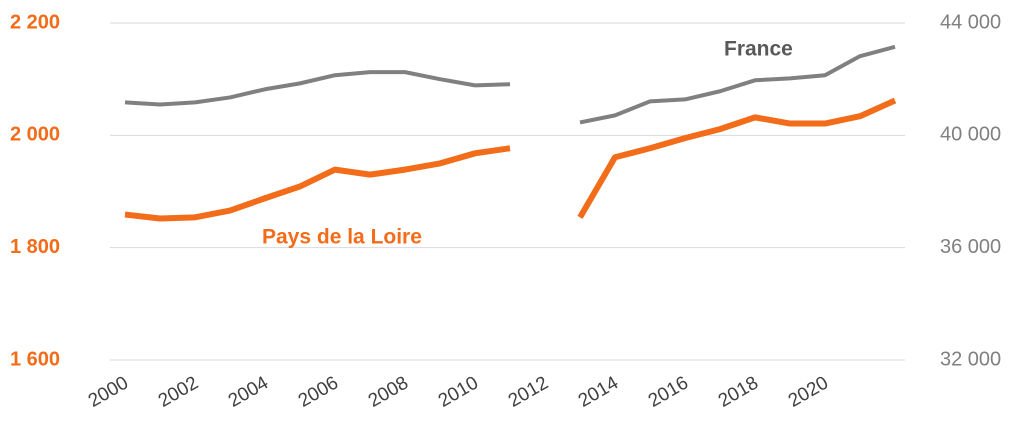 The image size is (1036, 446). What do you see at coordinates (970, 22) in the screenshot?
I see `y2-tick-label: 44 000` at bounding box center [970, 22].